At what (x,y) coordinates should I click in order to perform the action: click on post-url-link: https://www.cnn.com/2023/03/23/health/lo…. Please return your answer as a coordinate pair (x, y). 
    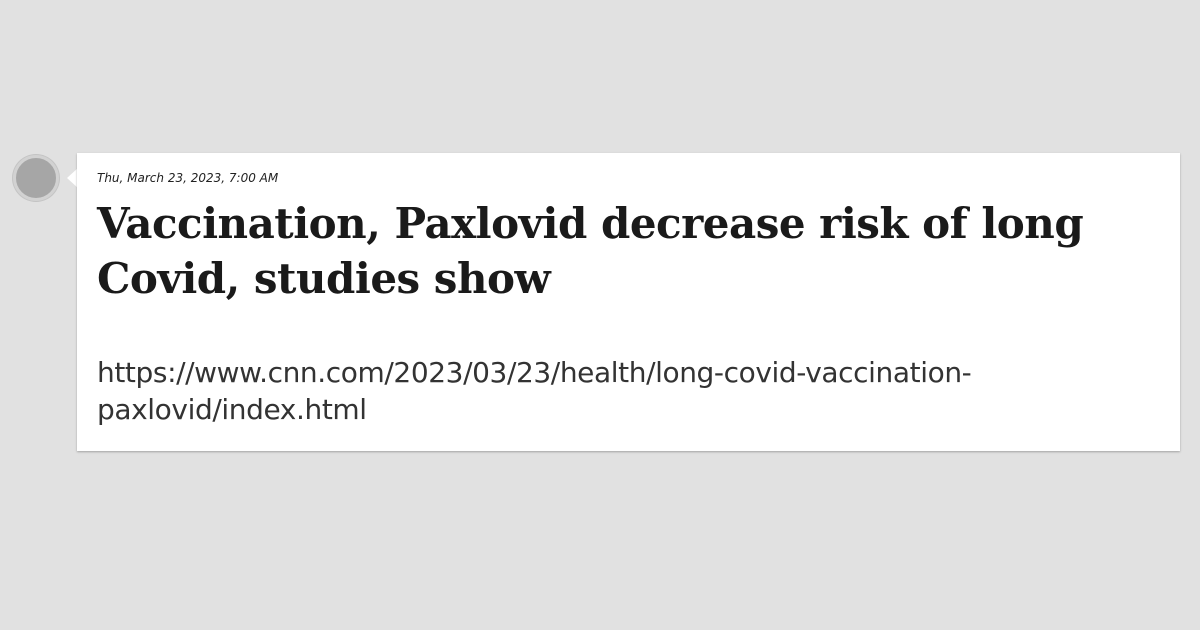
    Looking at the image, I should click on (623, 391).